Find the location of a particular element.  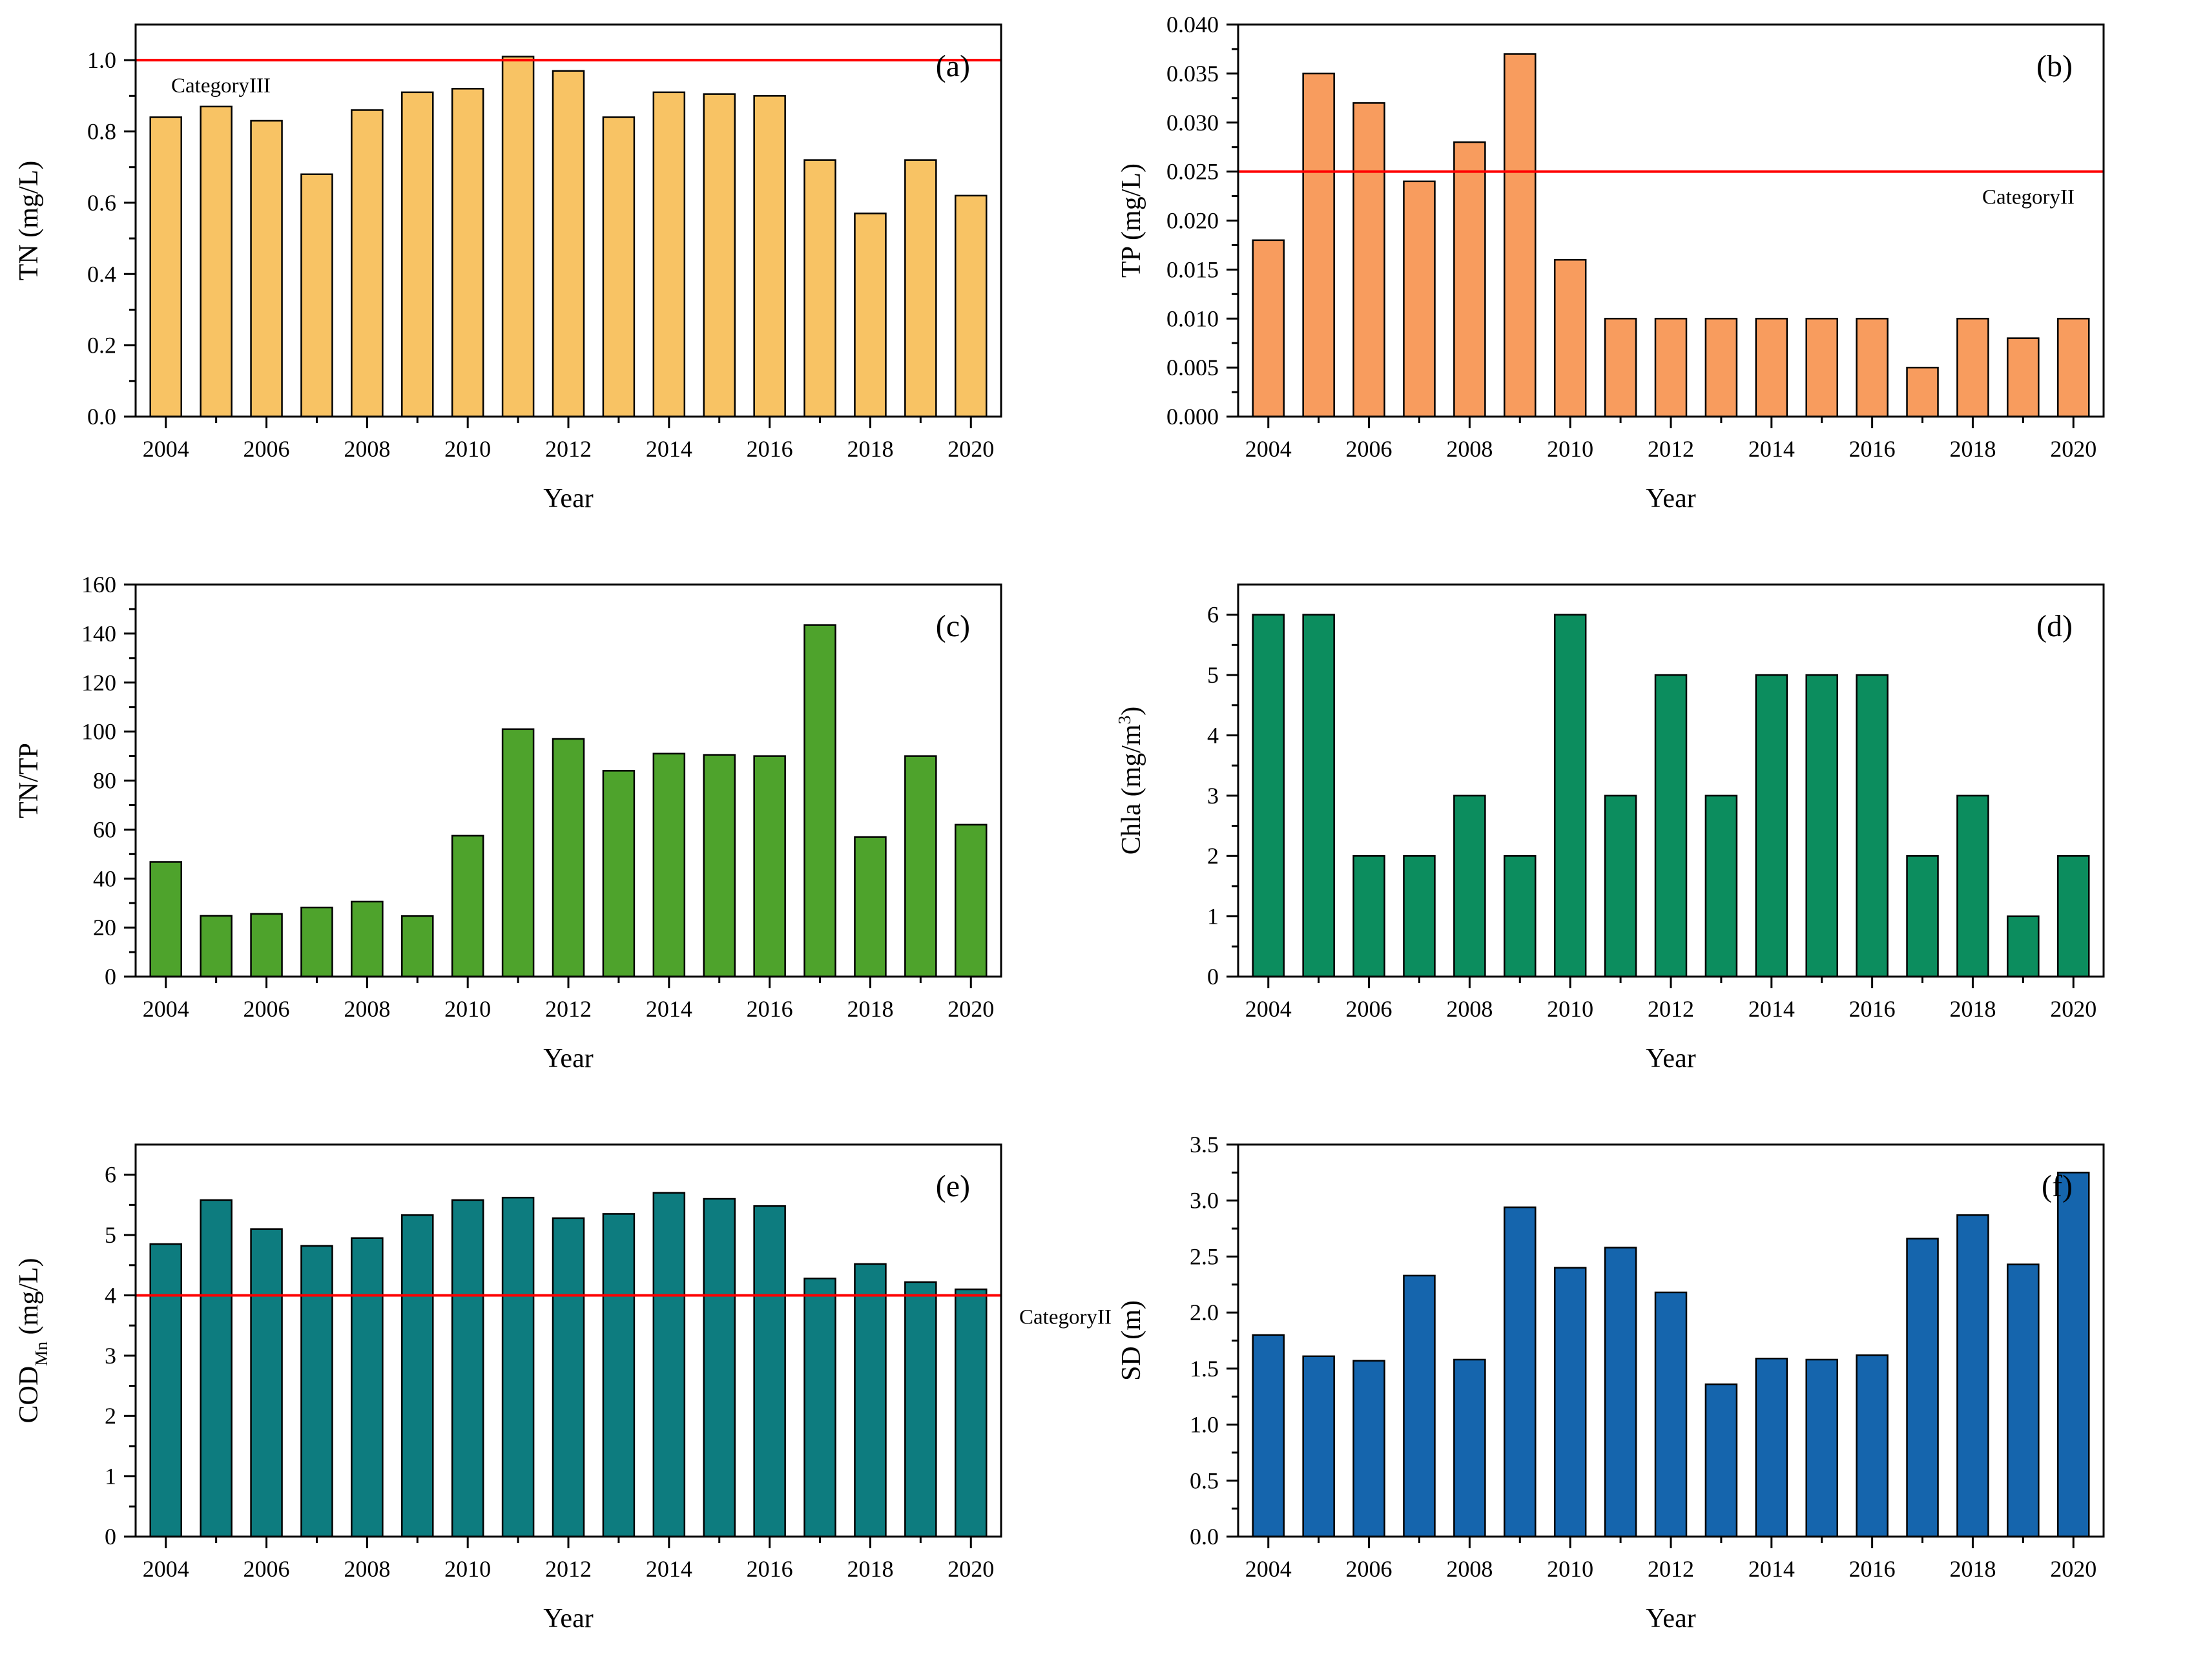

y-tick-label: 2.0 is located at coordinates (1204, 1312).